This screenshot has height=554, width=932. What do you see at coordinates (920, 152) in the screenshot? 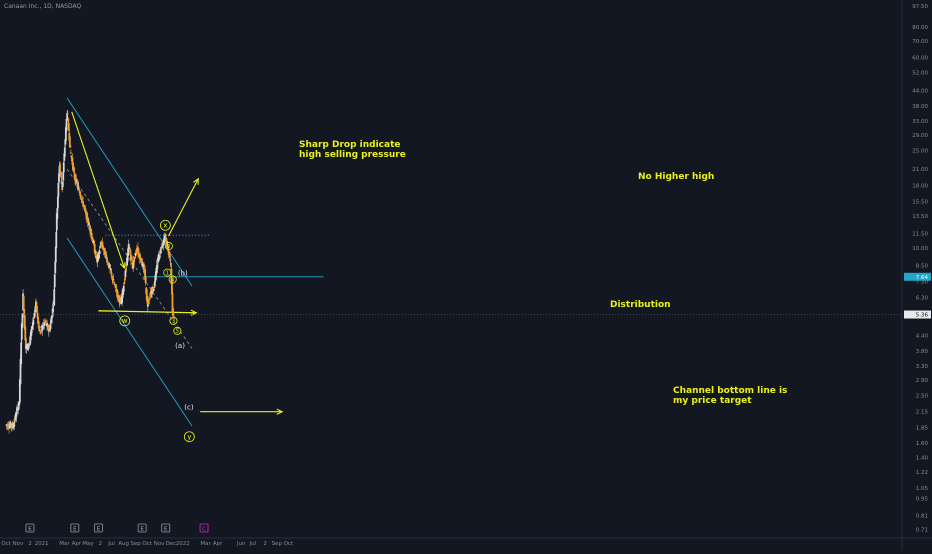
I see `y-tick-label: 25.00` at bounding box center [920, 152].